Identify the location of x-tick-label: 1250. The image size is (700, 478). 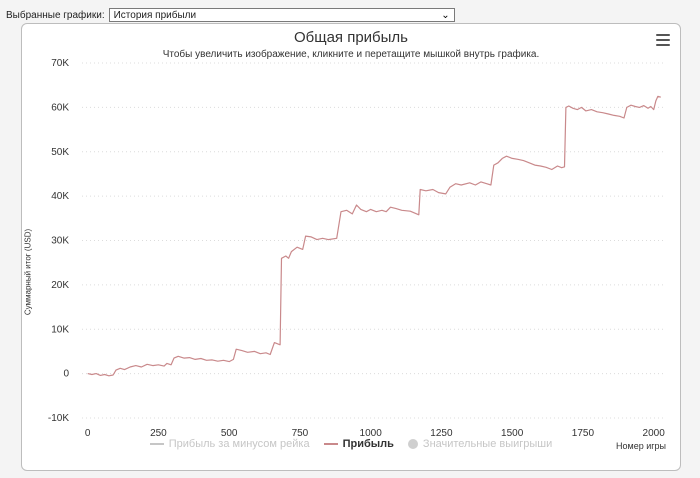
(441, 433).